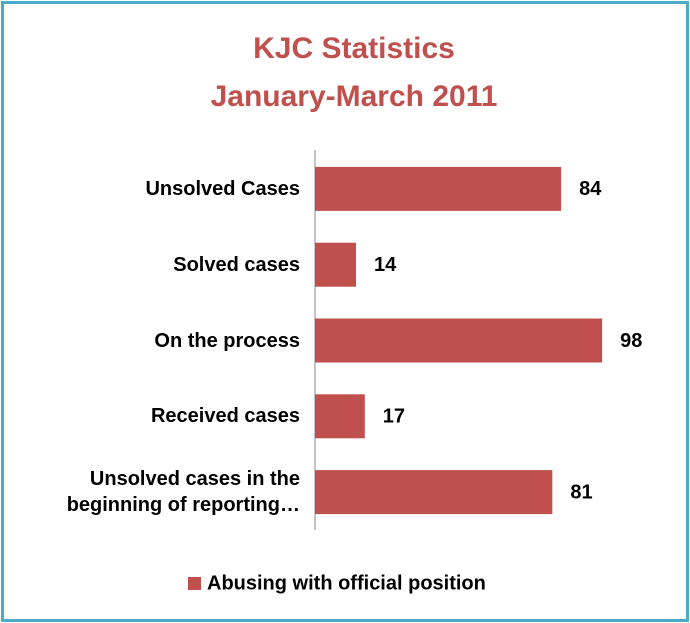  I want to click on data-label: 17, so click(394, 417).